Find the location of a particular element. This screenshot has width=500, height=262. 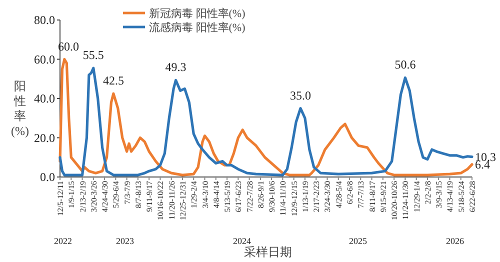

x-tick-label: 11/4-11/10 is located at coordinates (283, 198).